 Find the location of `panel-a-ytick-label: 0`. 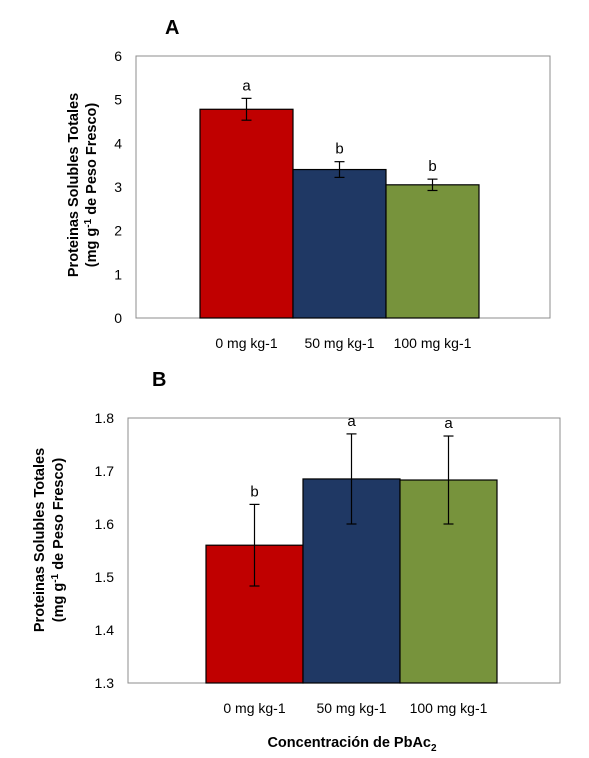

panel-a-ytick-label: 0 is located at coordinates (118, 318).